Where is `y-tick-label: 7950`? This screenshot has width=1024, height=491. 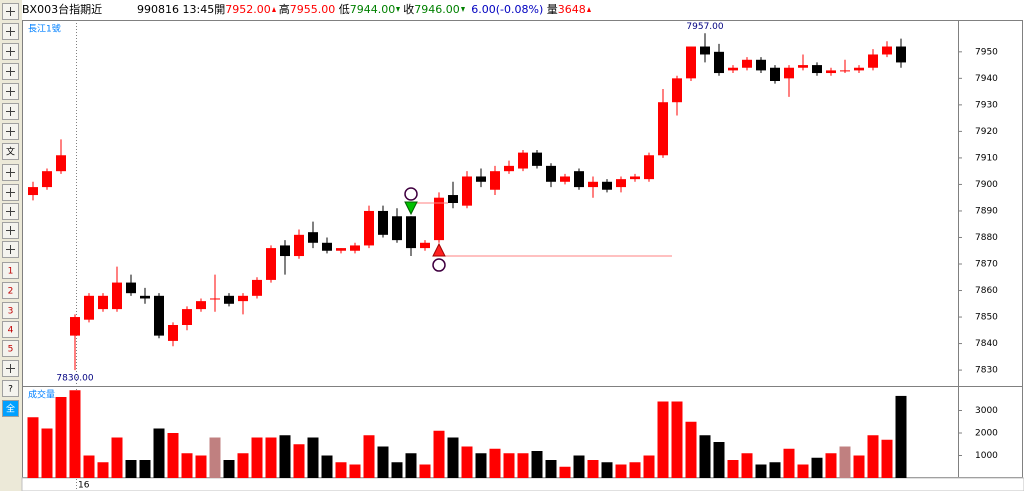 y-tick-label: 7950 is located at coordinates (986, 52).